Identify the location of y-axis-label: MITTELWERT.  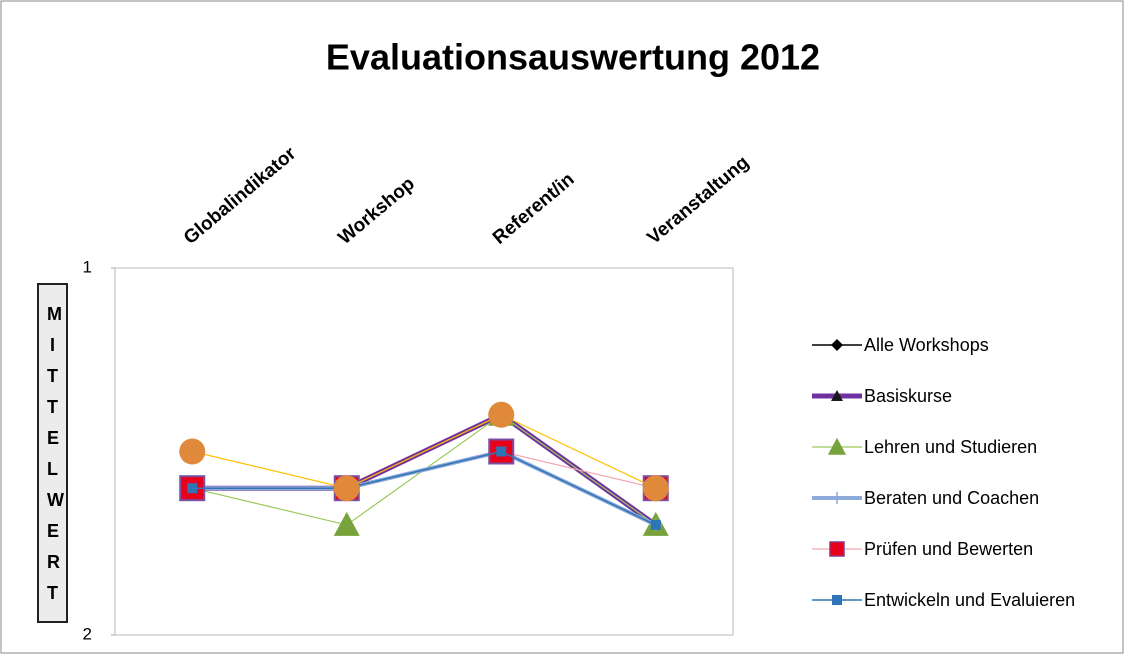
(52, 453).